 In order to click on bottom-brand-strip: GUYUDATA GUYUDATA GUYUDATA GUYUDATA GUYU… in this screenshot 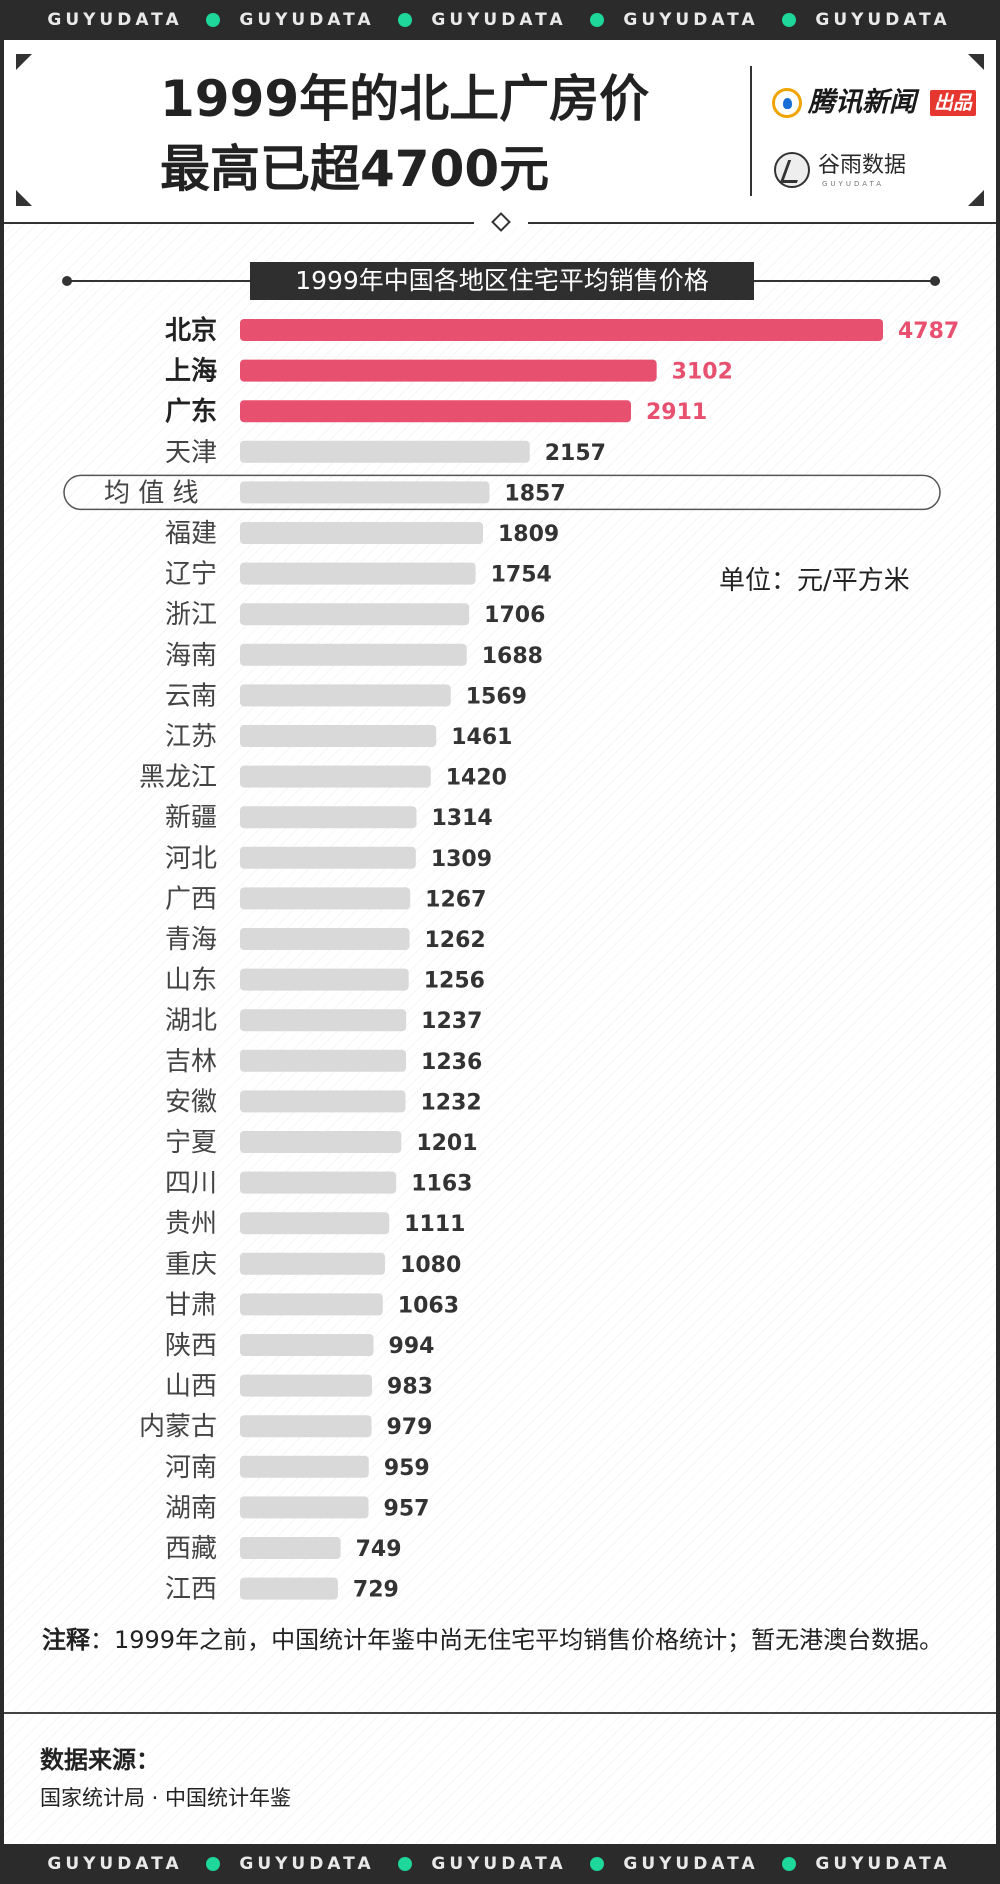, I will do `click(500, 1864)`.